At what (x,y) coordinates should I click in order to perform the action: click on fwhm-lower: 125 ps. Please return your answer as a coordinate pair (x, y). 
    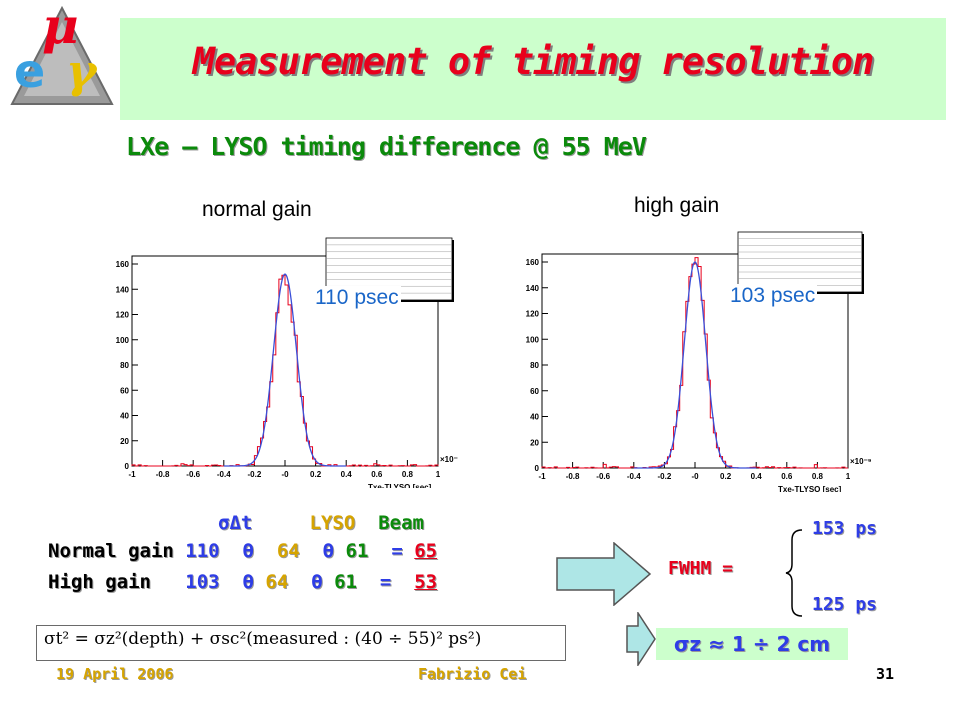
    Looking at the image, I should click on (845, 604).